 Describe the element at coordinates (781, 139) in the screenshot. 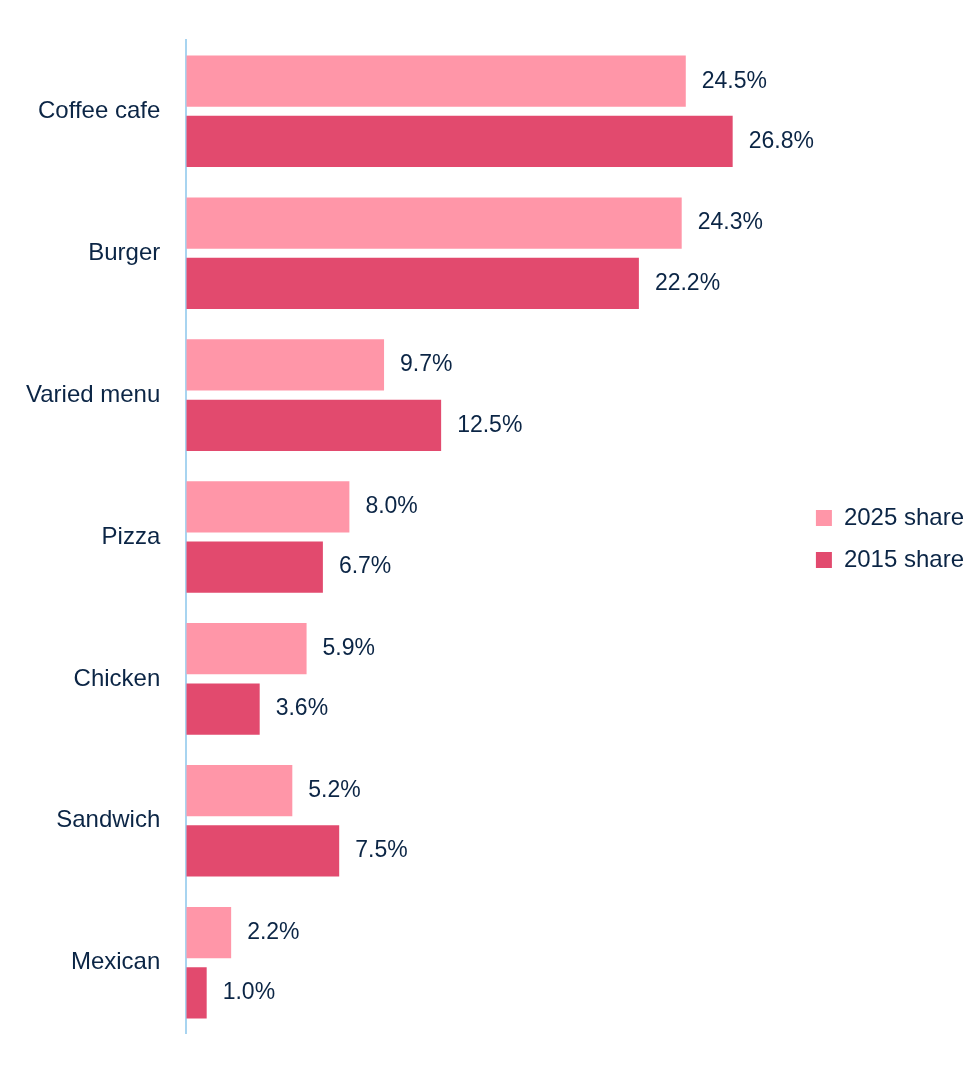

I see `data-label: 26.8%` at that location.